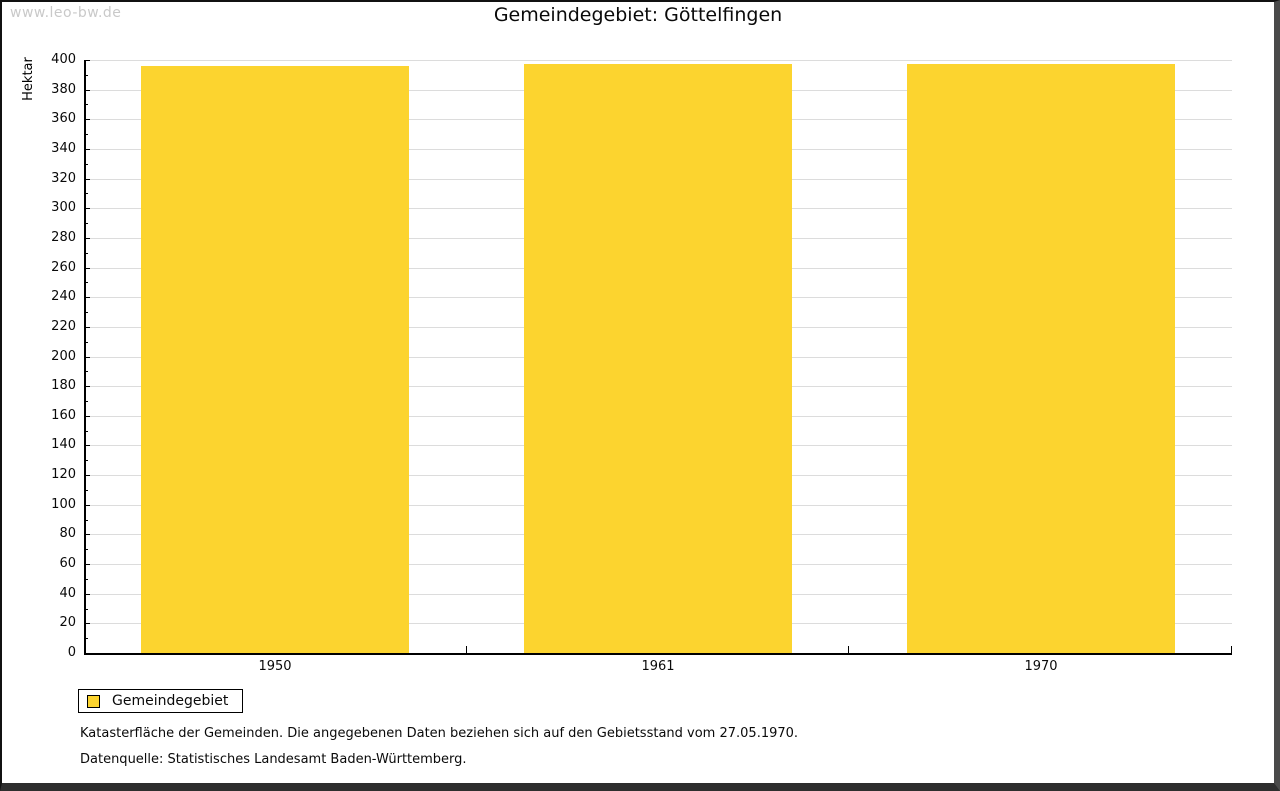 The width and height of the screenshot is (1280, 791). What do you see at coordinates (170, 701) in the screenshot?
I see `legend-label: Gemeindegebiet` at bounding box center [170, 701].